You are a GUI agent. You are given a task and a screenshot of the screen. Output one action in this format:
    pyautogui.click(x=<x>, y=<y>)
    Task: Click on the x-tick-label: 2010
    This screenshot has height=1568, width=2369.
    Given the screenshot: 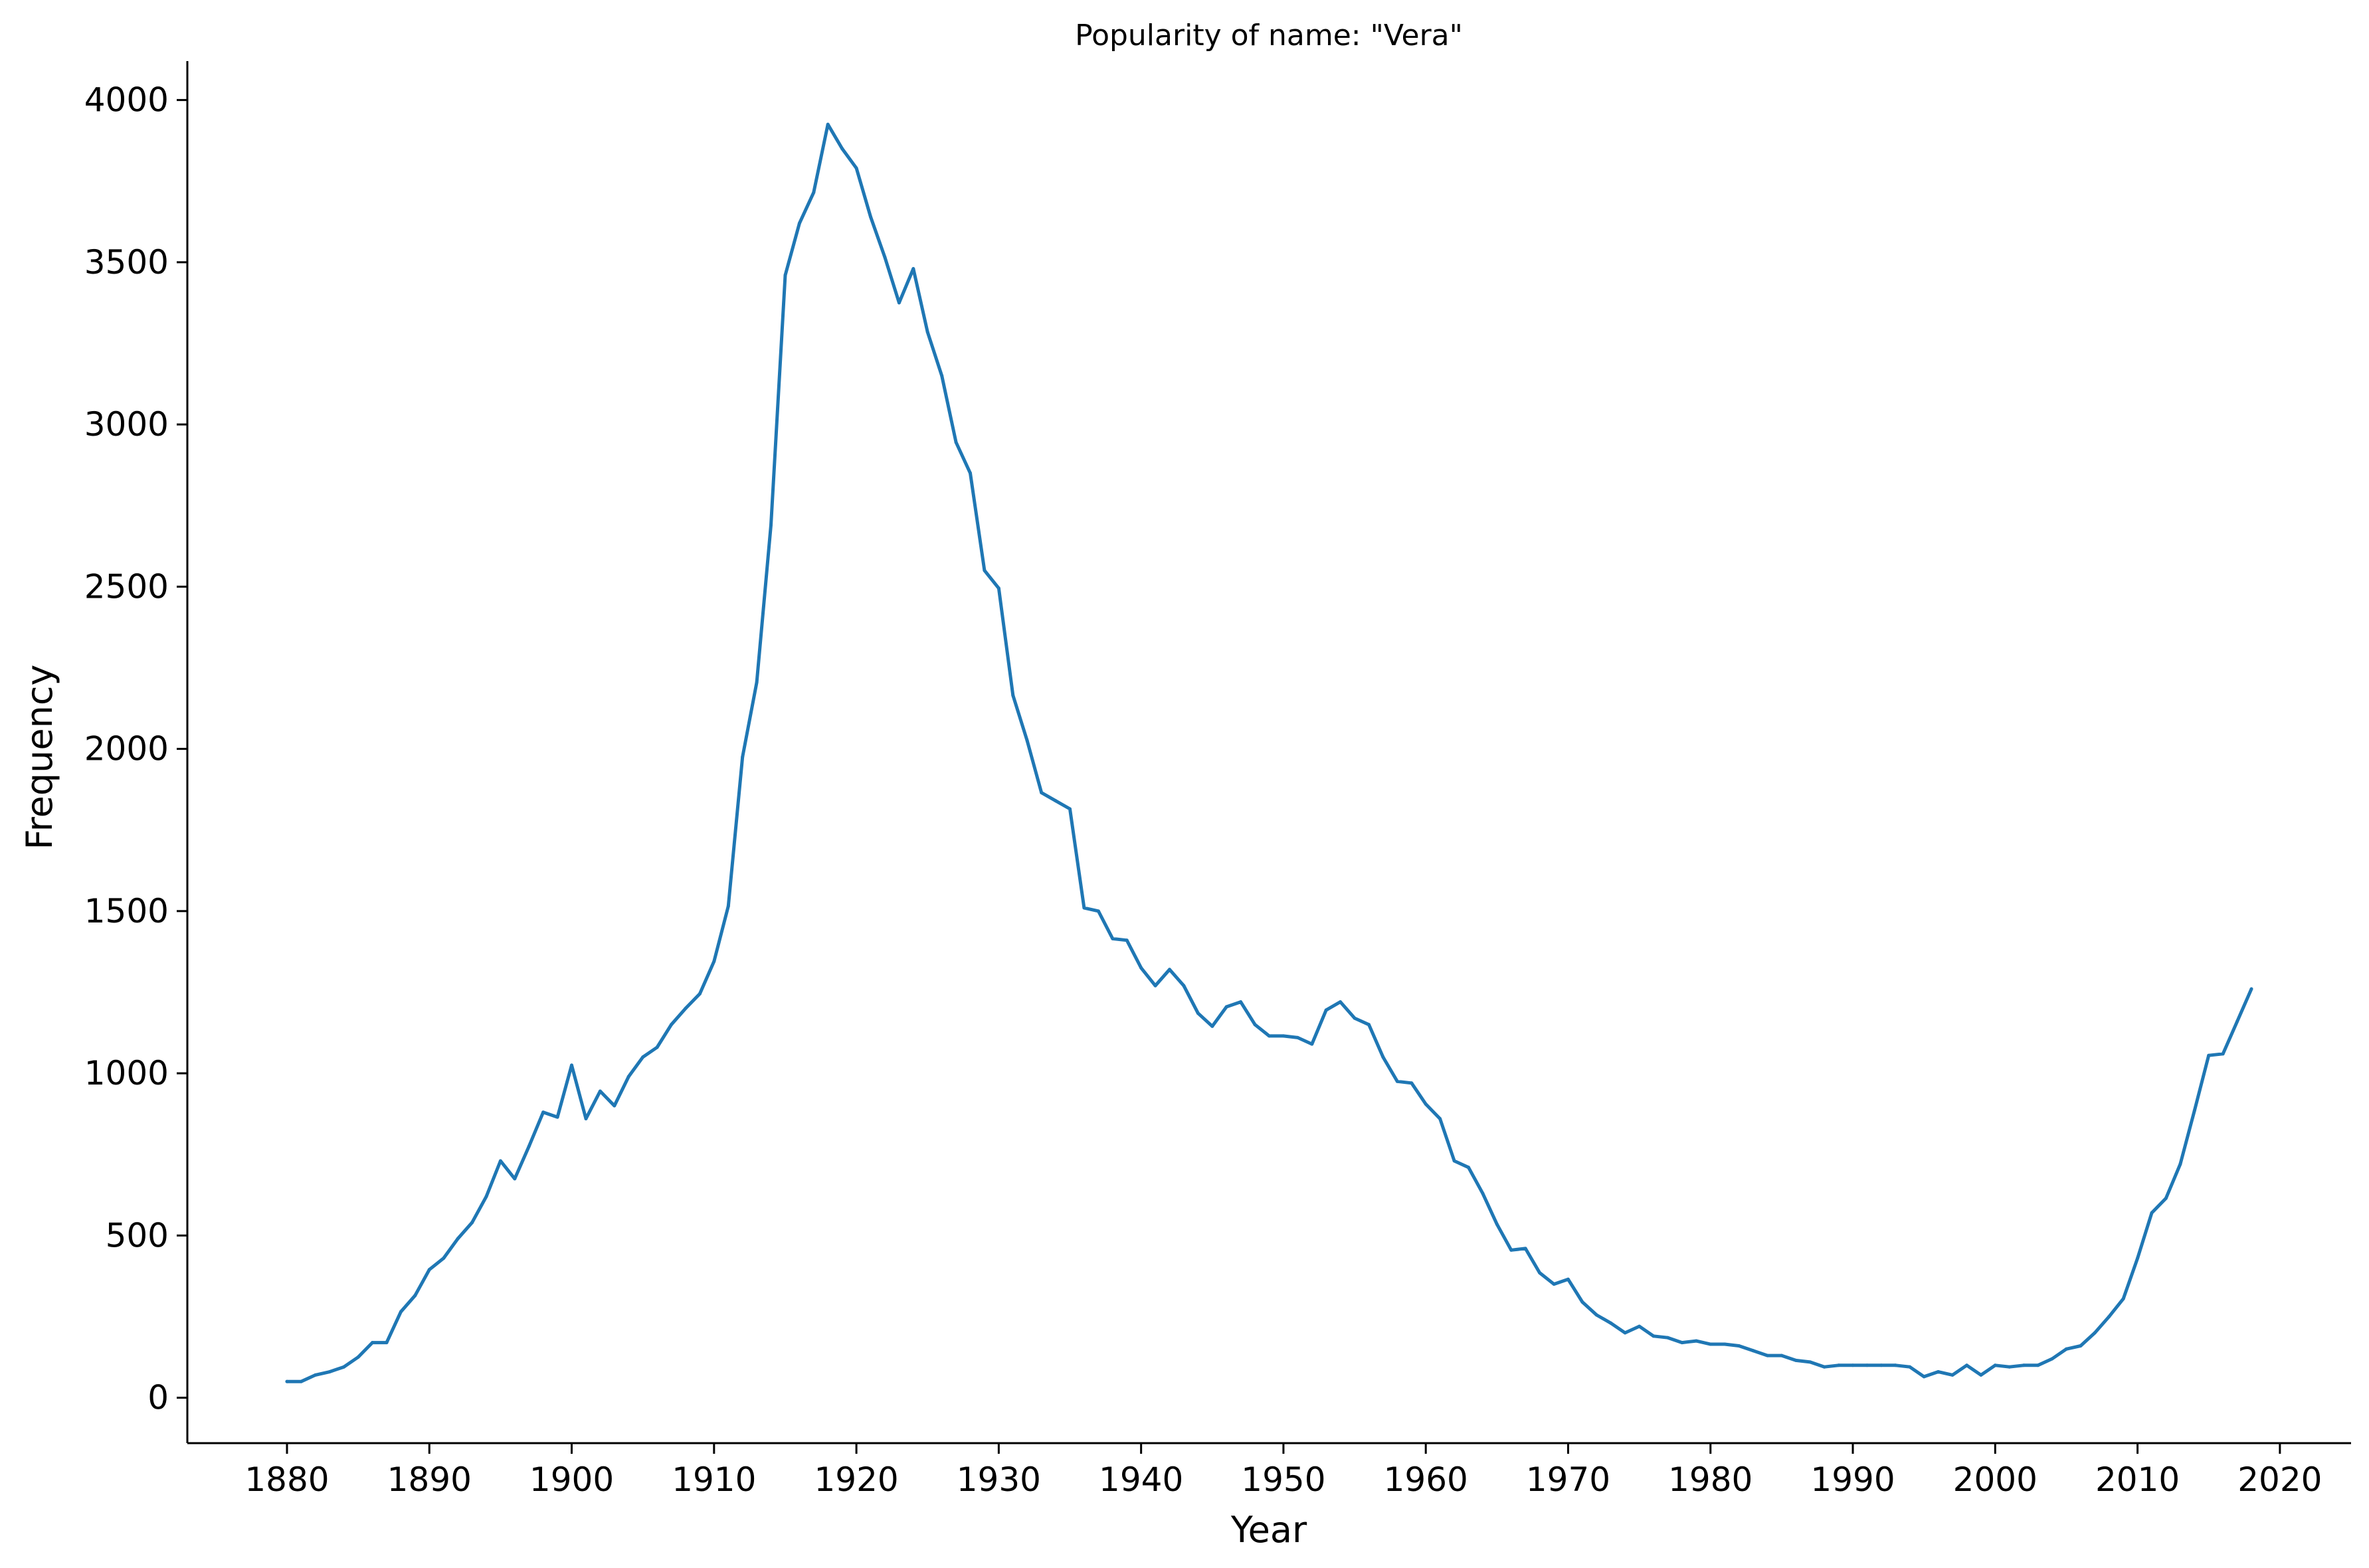 What is the action you would take?
    pyautogui.click(x=2137, y=1479)
    